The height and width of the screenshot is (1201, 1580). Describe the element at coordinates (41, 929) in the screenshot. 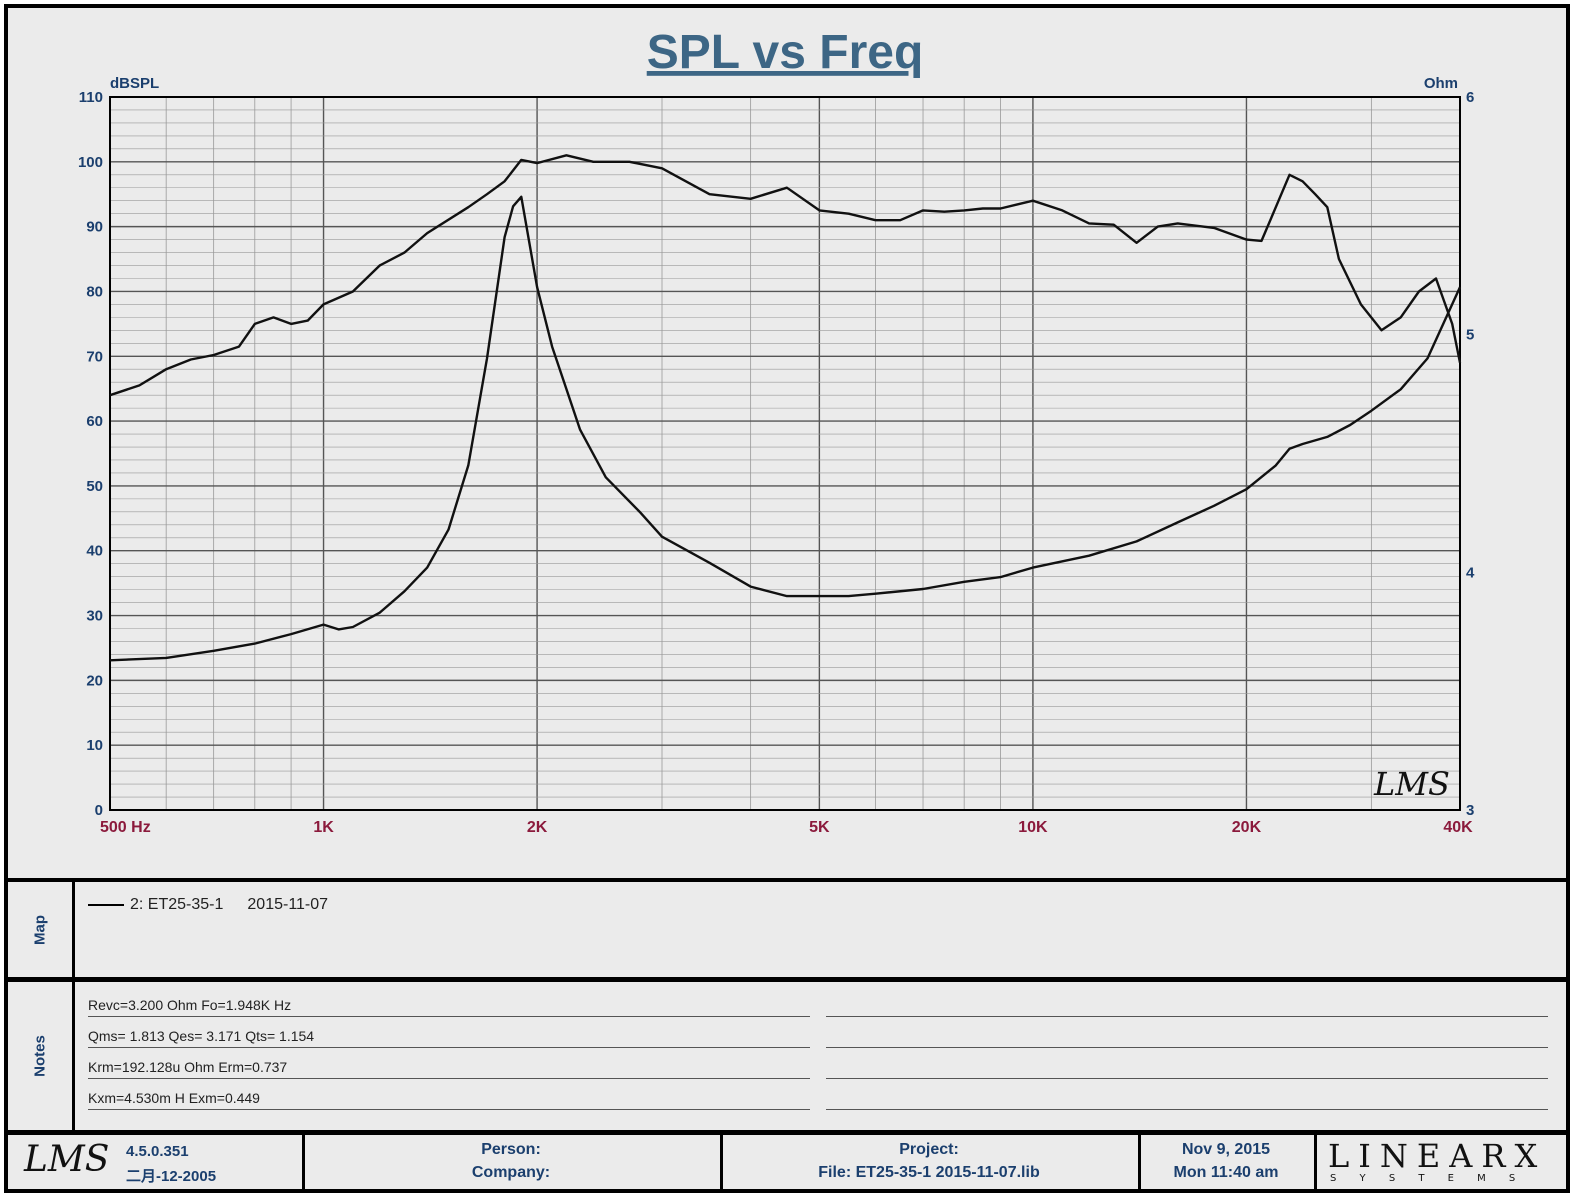

I see `map-side-label: Map` at that location.